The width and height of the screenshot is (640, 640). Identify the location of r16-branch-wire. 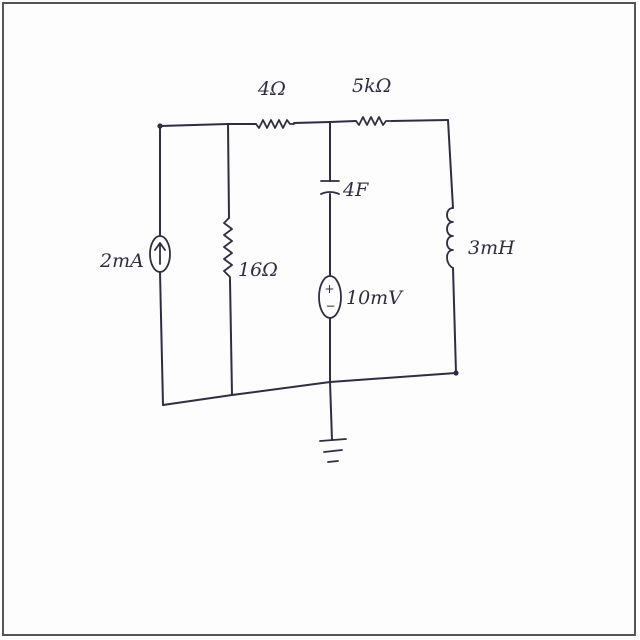
(230, 259).